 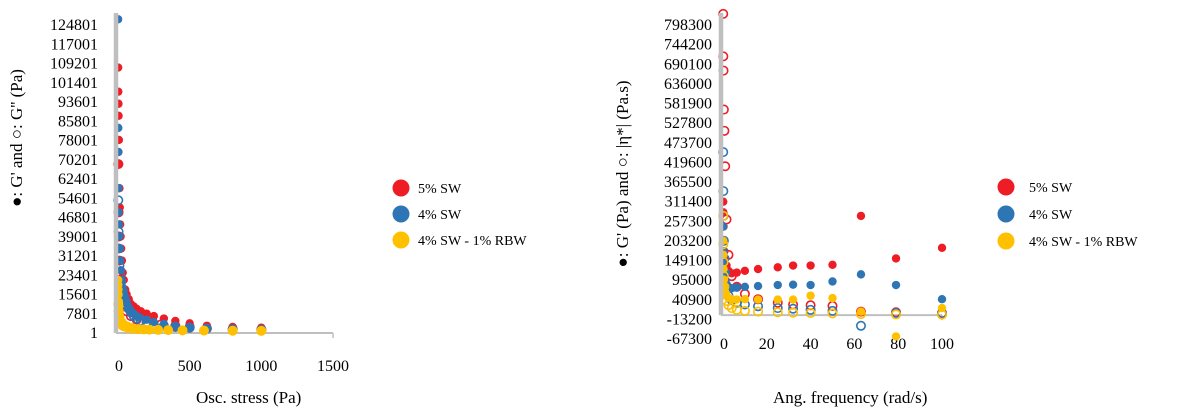 I want to click on y-tick-label: 23401, so click(x=78, y=275).